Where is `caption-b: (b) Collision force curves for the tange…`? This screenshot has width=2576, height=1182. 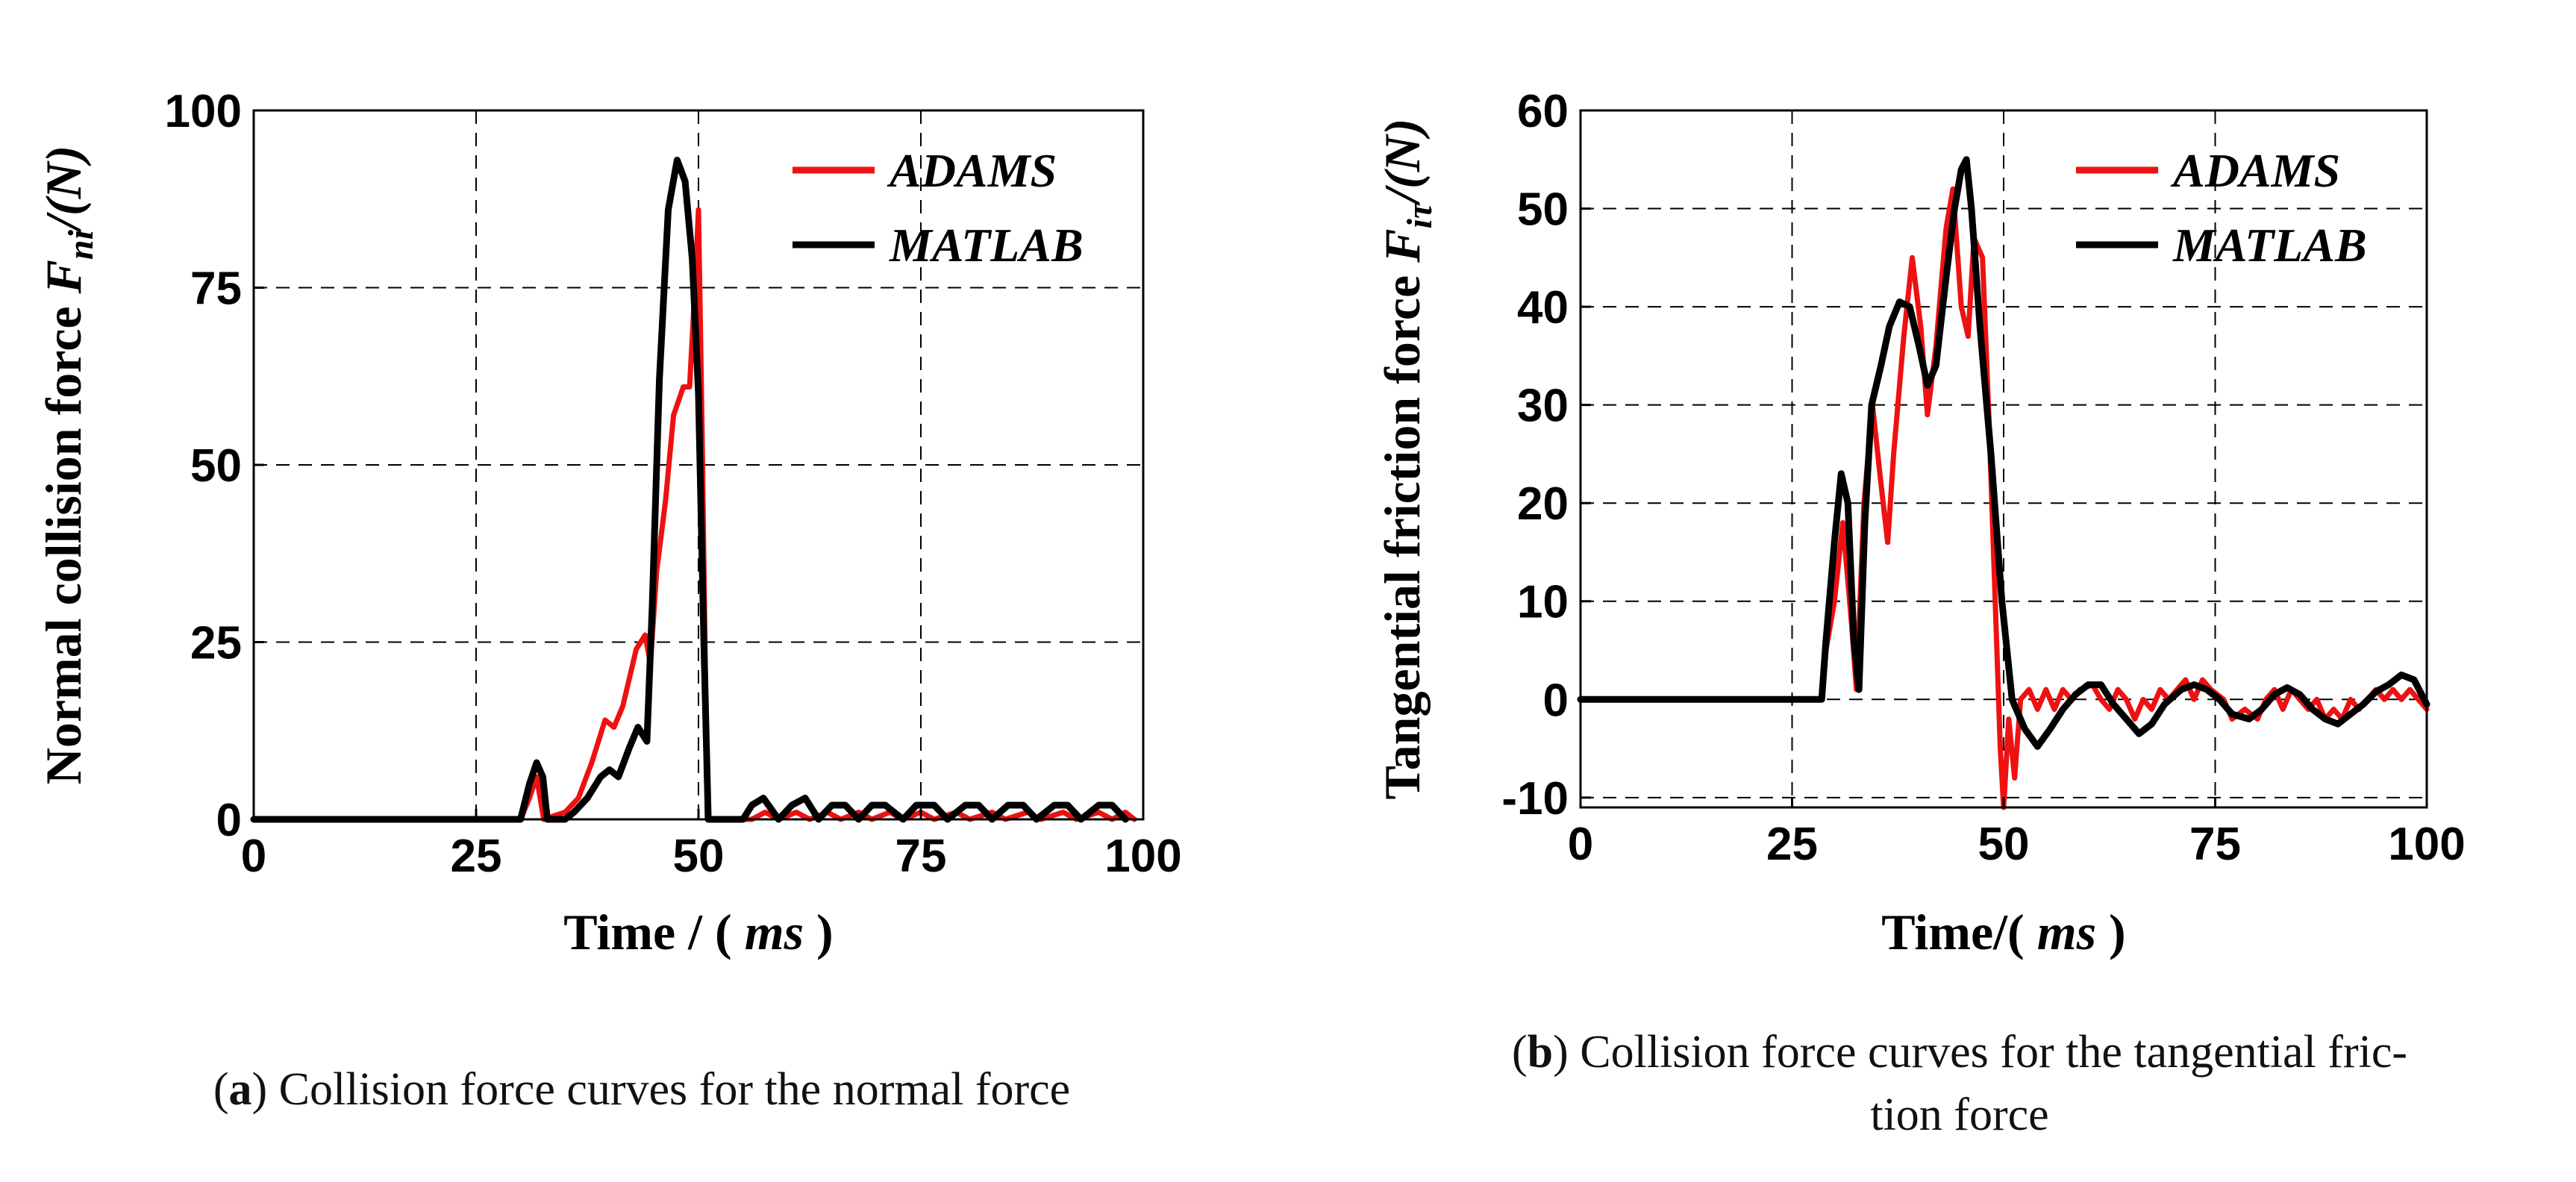
caption-b: (b) Collision force curves for the tange… is located at coordinates (1959, 1083).